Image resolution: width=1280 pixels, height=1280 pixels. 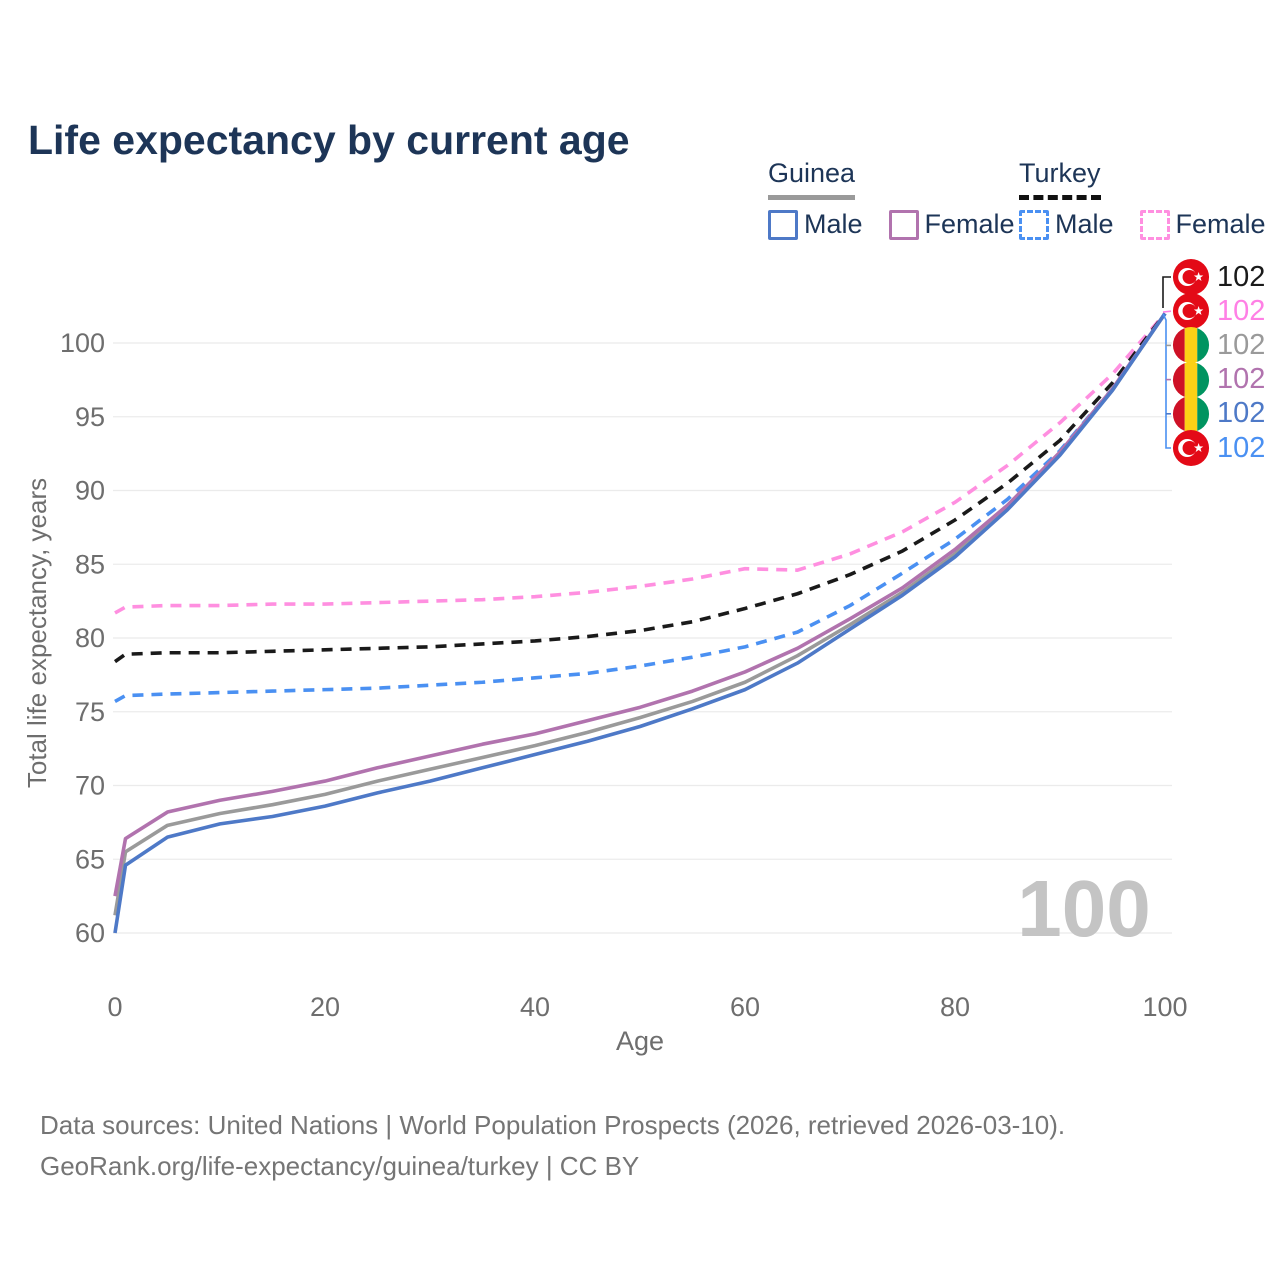 I want to click on legend-item-guinea-male: Male, so click(x=815, y=224).